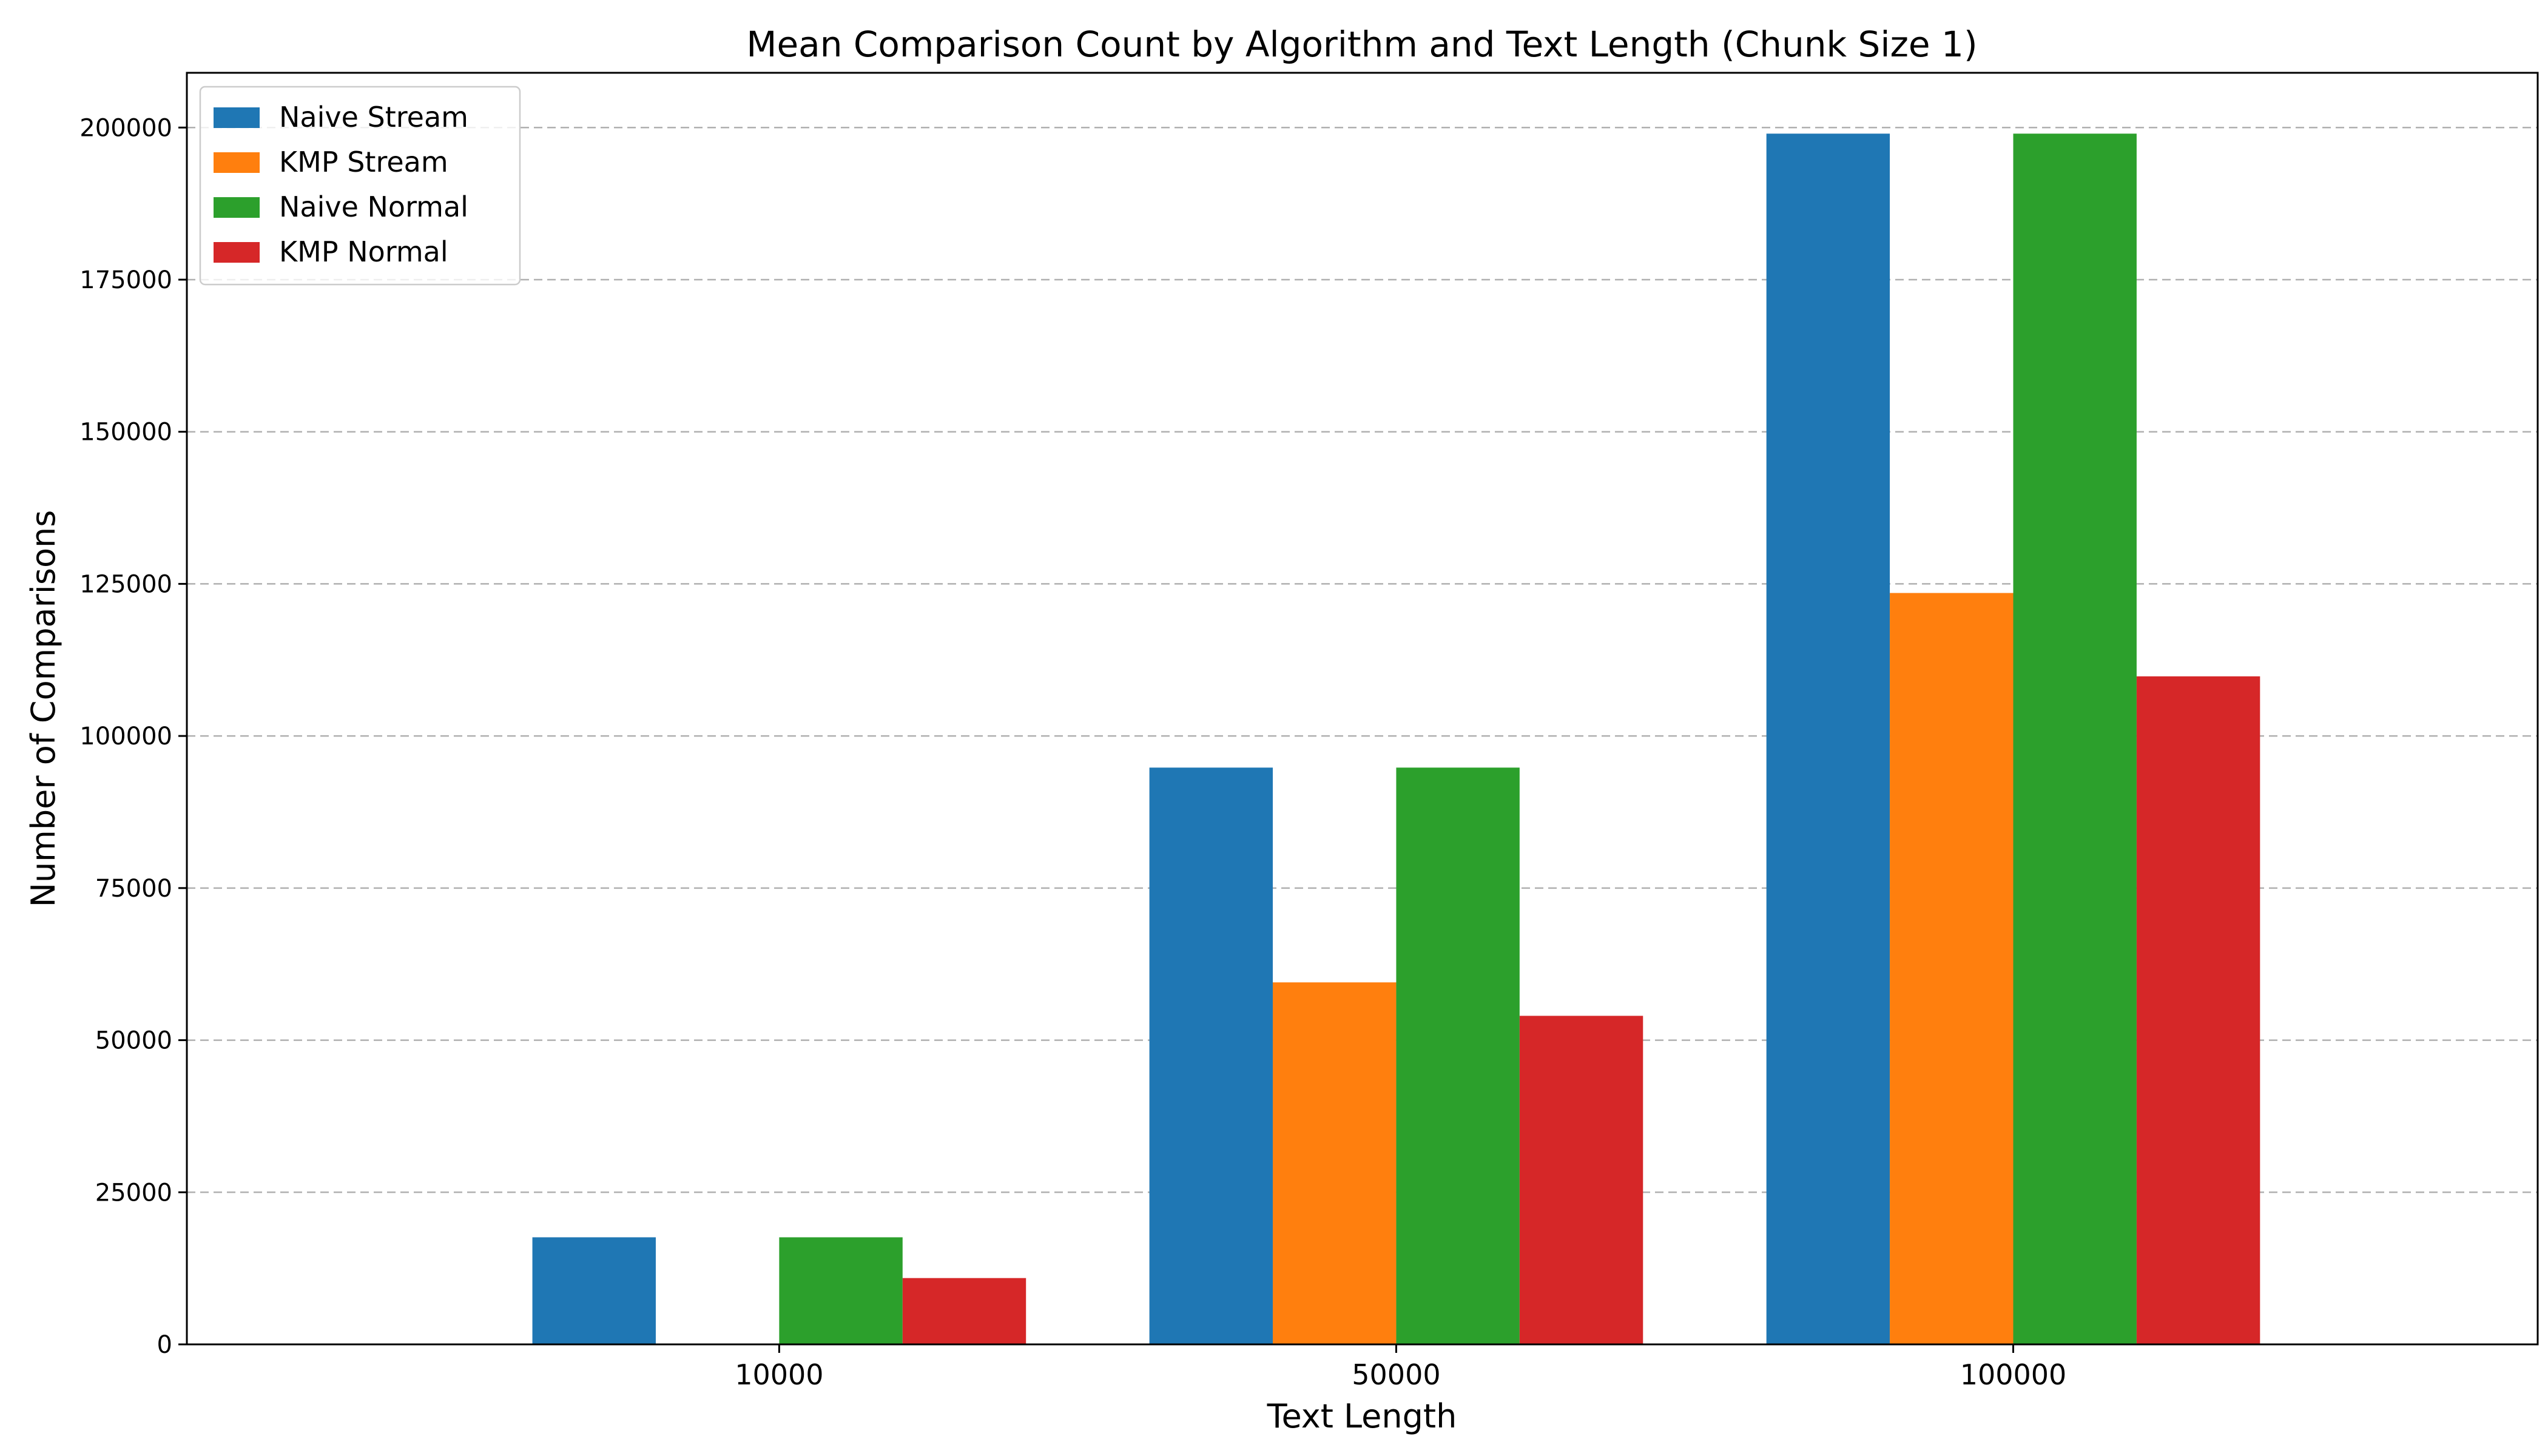  What do you see at coordinates (125, 584) in the screenshot?
I see `y-tick-label: 125000` at bounding box center [125, 584].